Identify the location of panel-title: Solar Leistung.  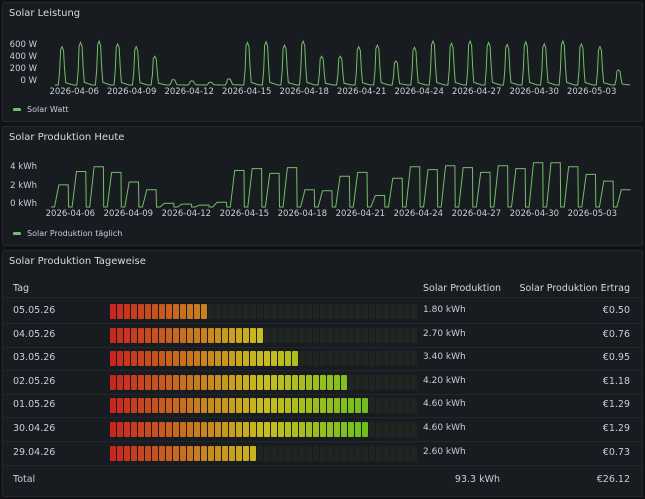
(45, 13).